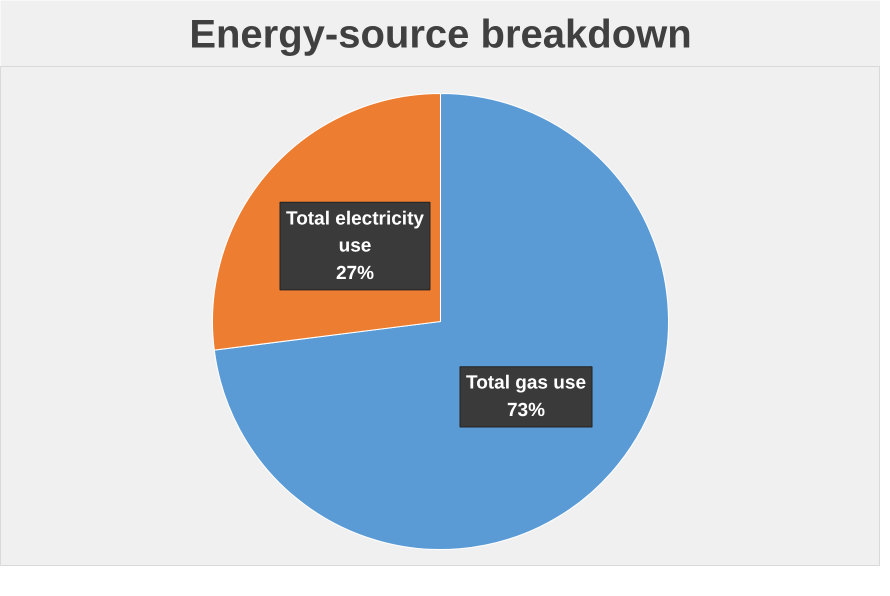  Describe the element at coordinates (526, 383) in the screenshot. I see `slice-label: Total gas use` at that location.